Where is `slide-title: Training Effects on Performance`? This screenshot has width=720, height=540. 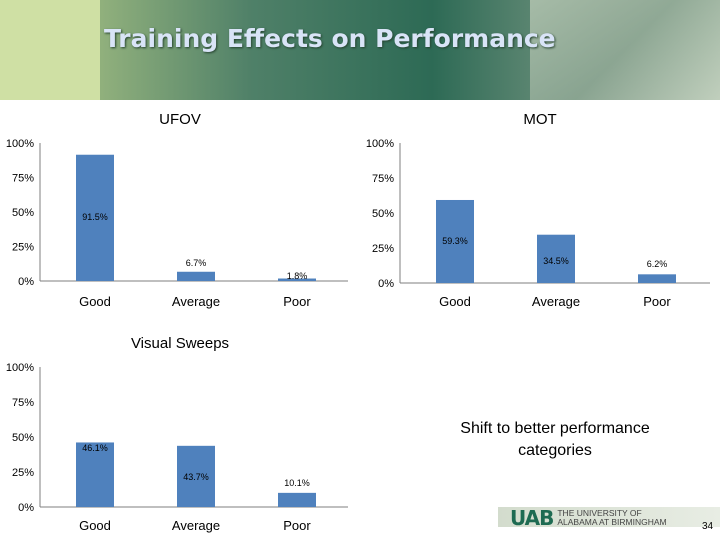
slide-title: Training Effects on Performance is located at coordinates (330, 38).